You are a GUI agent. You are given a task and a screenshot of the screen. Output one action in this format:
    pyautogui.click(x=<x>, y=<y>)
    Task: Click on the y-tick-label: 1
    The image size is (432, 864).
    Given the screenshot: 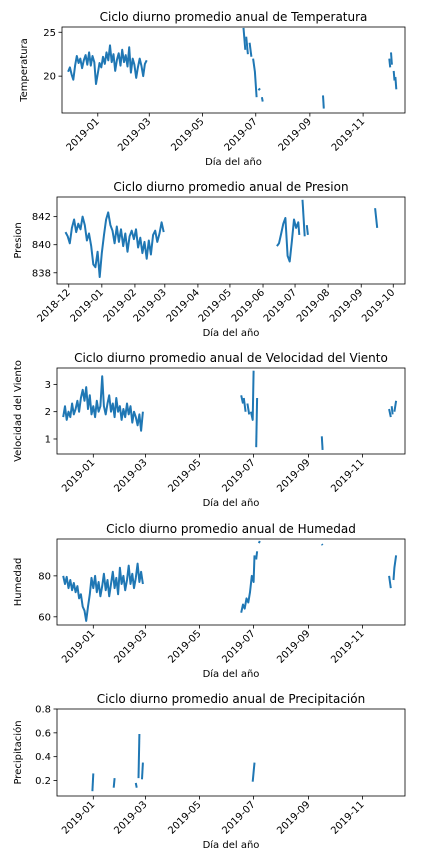 What is the action you would take?
    pyautogui.click(x=48, y=439)
    